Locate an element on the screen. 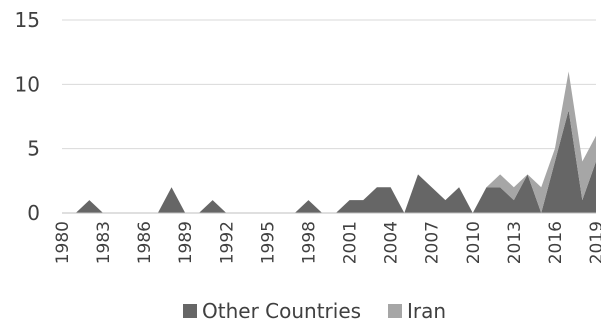 This screenshot has height=325, width=601. y-tick-label: 5 is located at coordinates (33, 149).